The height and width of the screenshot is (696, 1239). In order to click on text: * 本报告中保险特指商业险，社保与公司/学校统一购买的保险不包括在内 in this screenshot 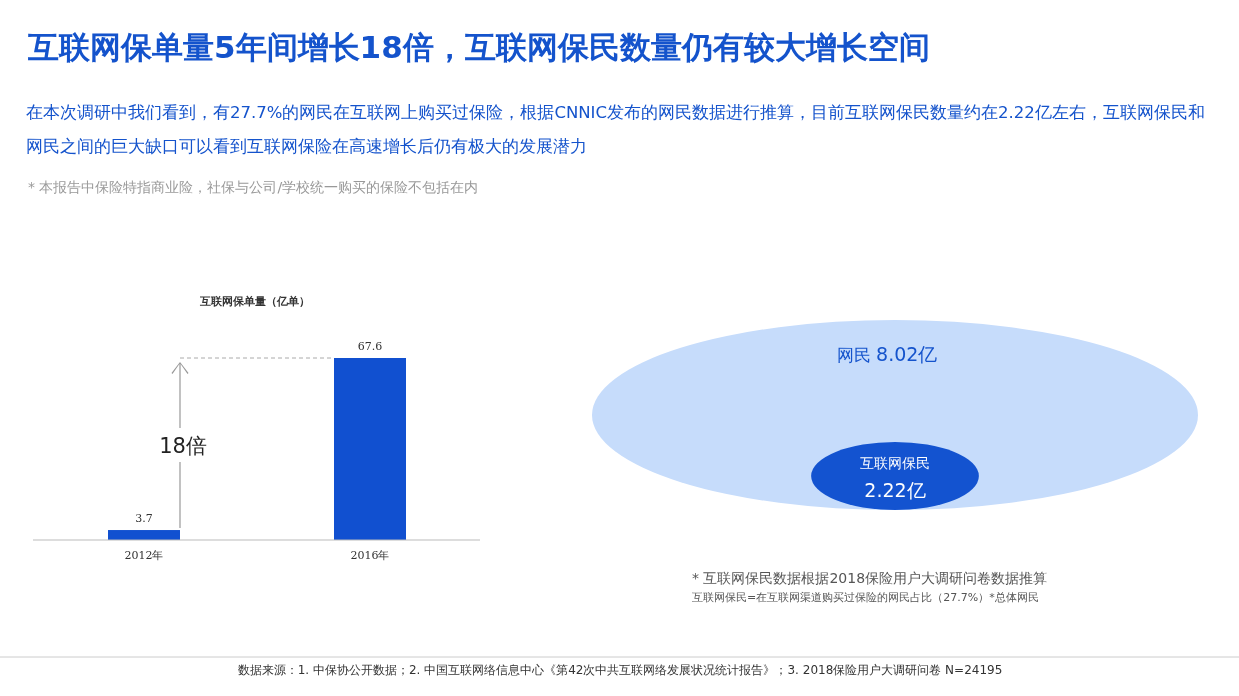, I will do `click(253, 187)`.